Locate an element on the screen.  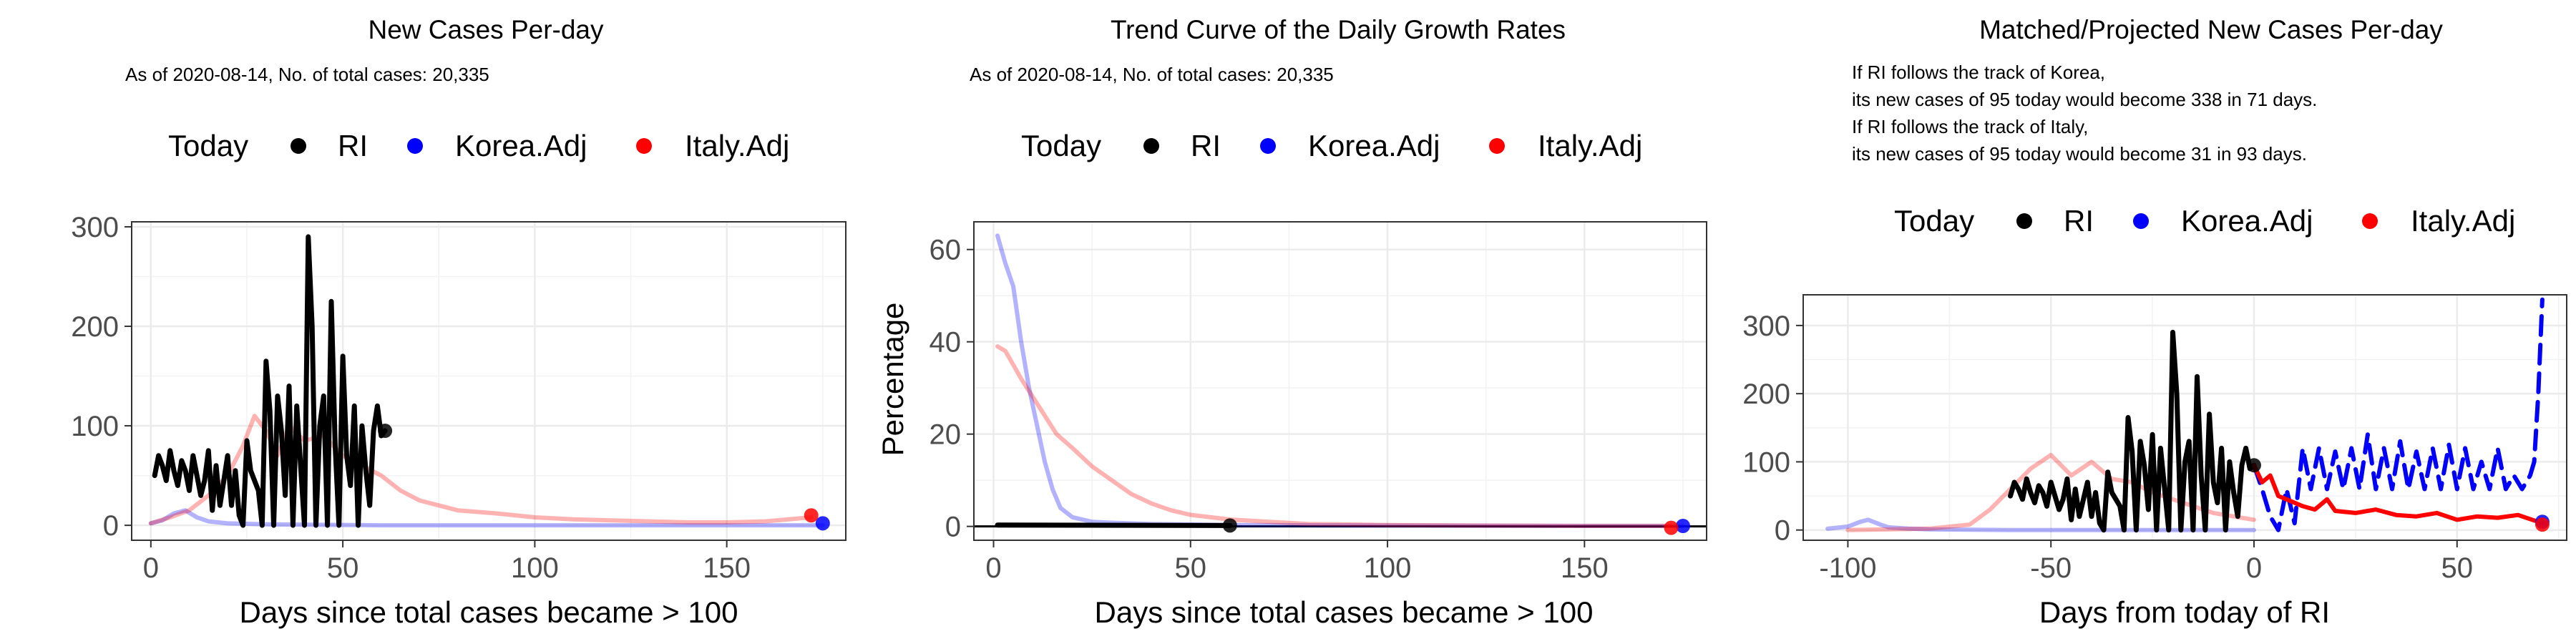
x-tick-label: -50 is located at coordinates (2051, 568).